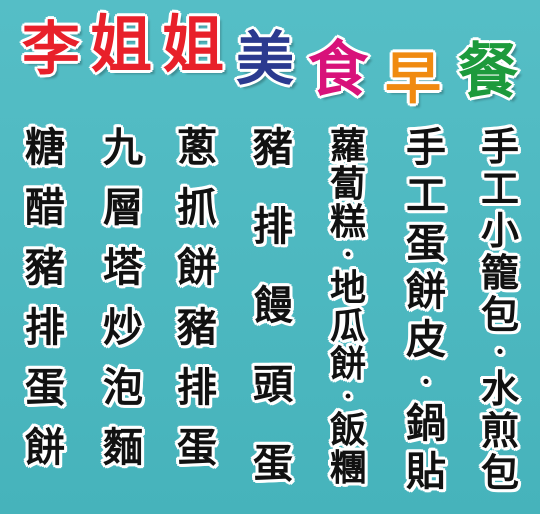 This screenshot has width=540, height=514. What do you see at coordinates (347, 468) in the screenshot?
I see `menu-char: 糰` at bounding box center [347, 468].